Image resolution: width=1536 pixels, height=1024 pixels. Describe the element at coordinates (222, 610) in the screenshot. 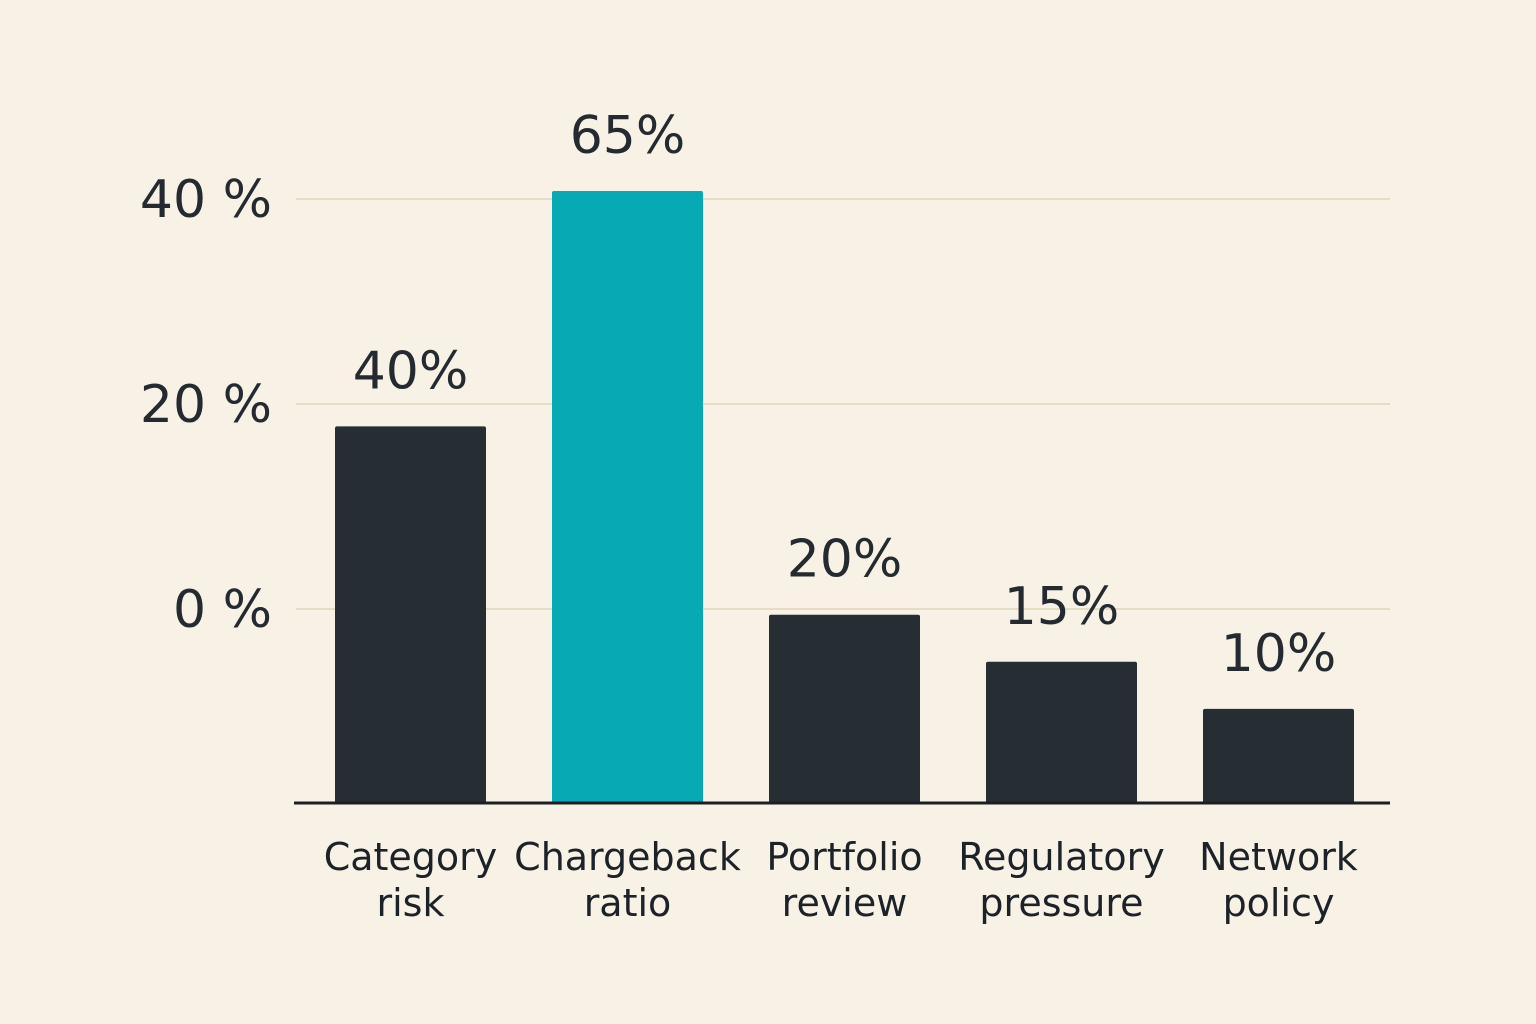

I see `y-tick-label: 0 %` at that location.